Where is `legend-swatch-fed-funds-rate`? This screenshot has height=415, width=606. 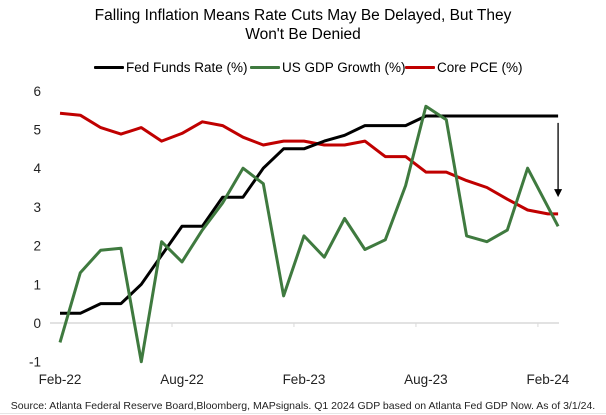
legend-swatch-fed-funds-rate is located at coordinates (109, 67).